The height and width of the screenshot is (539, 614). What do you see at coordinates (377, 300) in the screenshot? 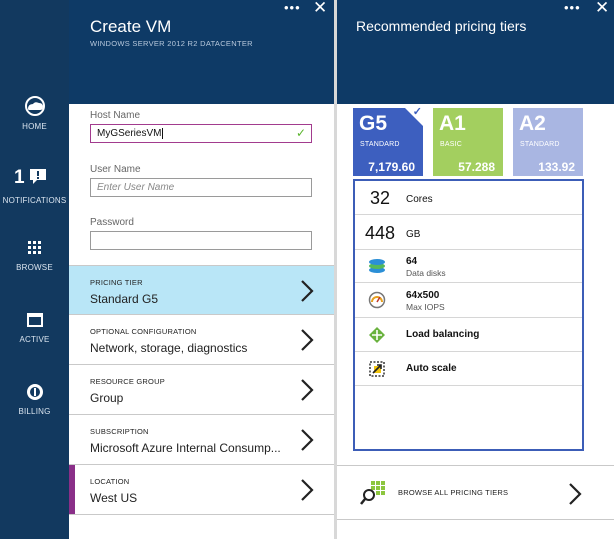
I see `gauge-icon` at bounding box center [377, 300].